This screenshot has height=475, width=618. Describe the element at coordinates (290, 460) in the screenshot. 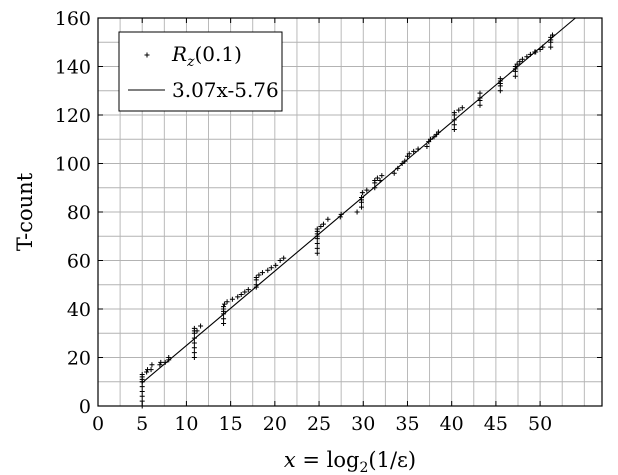

I see `x-axis-title-variable: x` at that location.